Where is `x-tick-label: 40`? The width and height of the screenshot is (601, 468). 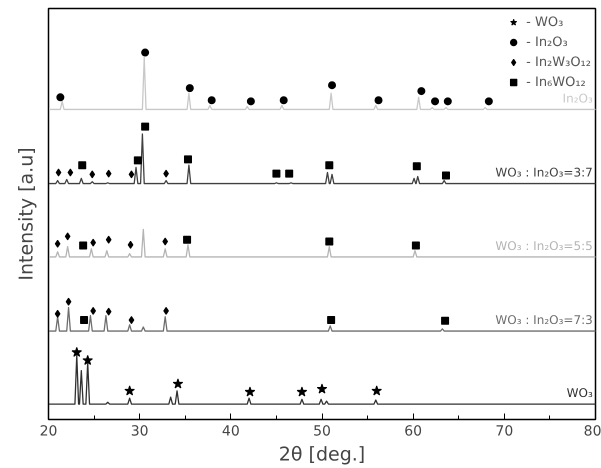 x-tick-label: 40 is located at coordinates (231, 432).